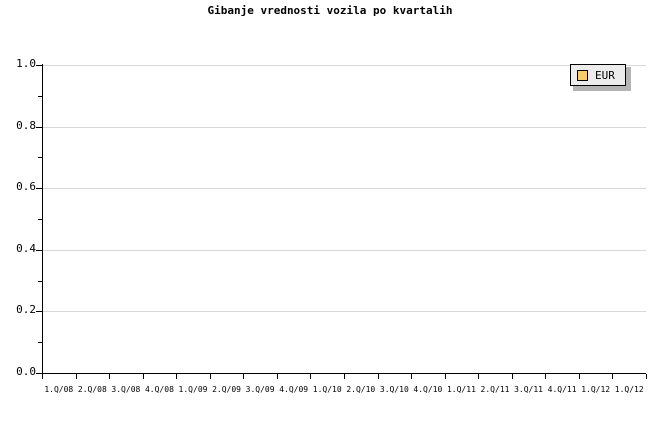  What do you see at coordinates (26, 187) in the screenshot?
I see `y-axis-tick-label: 0.6` at bounding box center [26, 187].